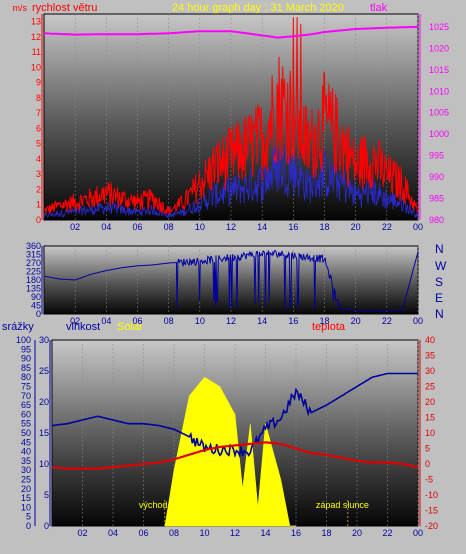 The height and width of the screenshot is (554, 466). Describe the element at coordinates (46, 526) in the screenshot. I see `humidity-y-tick-label: 0` at that location.